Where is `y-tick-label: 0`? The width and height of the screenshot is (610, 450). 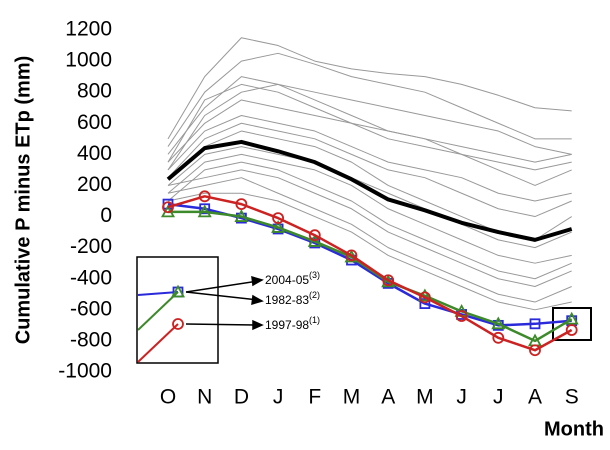
y-tick-label: 0 is located at coordinates (106, 215).